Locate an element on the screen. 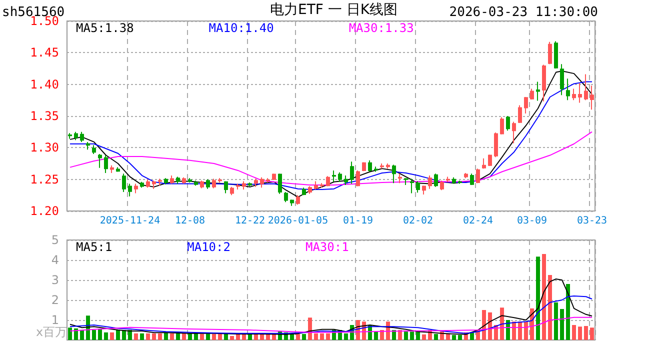 This screenshot has height=360, width=660. x-tick-label: 12-08 is located at coordinates (190, 221).